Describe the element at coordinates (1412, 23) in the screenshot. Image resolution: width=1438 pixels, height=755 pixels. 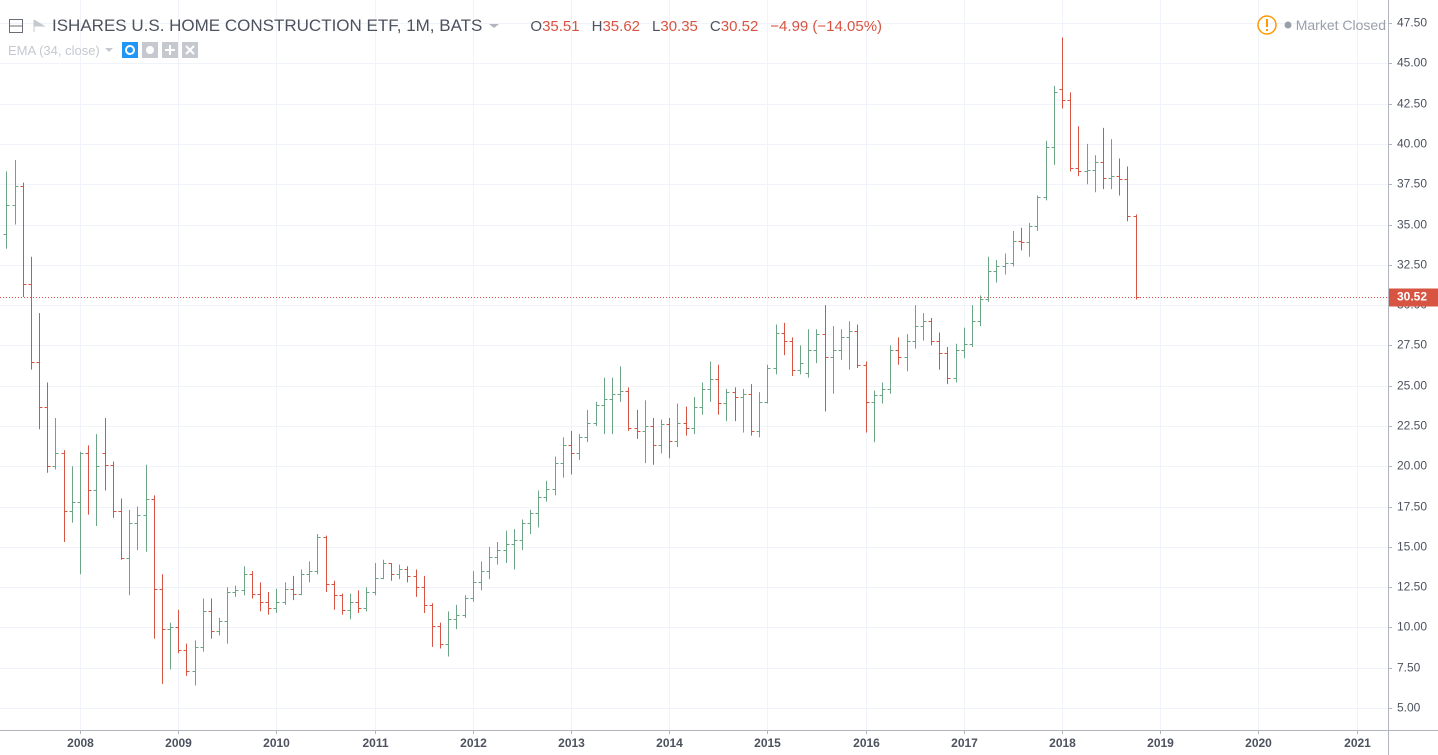
I see `y-tick-label: 47.50` at that location.